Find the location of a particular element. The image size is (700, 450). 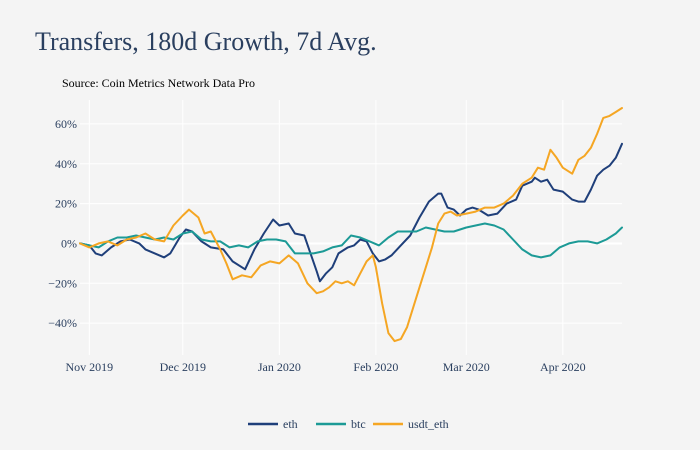

x-tick-label: Mar 2020 is located at coordinates (466, 367).